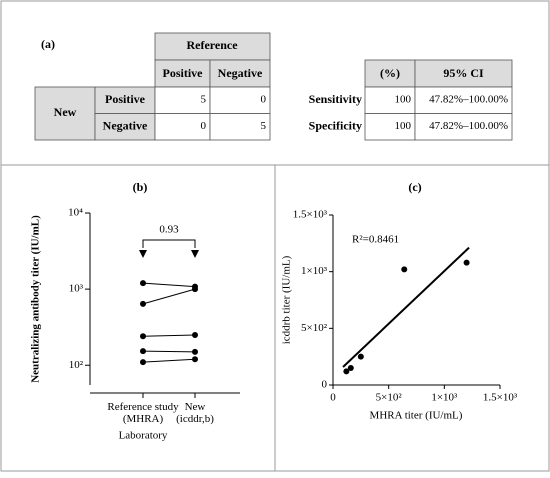 The width and height of the screenshot is (550, 478). What do you see at coordinates (169, 230) in the screenshot?
I see `annotation: 0.93` at bounding box center [169, 230].